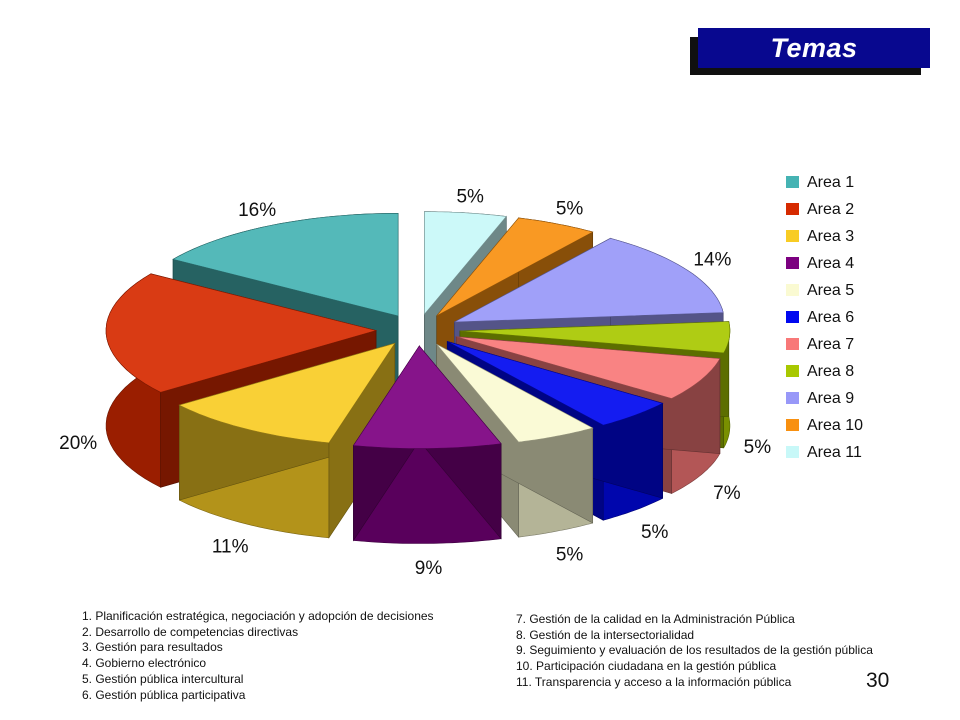 This screenshot has width=960, height=720. What do you see at coordinates (830, 371) in the screenshot?
I see `legend-label: Area 8` at bounding box center [830, 371].